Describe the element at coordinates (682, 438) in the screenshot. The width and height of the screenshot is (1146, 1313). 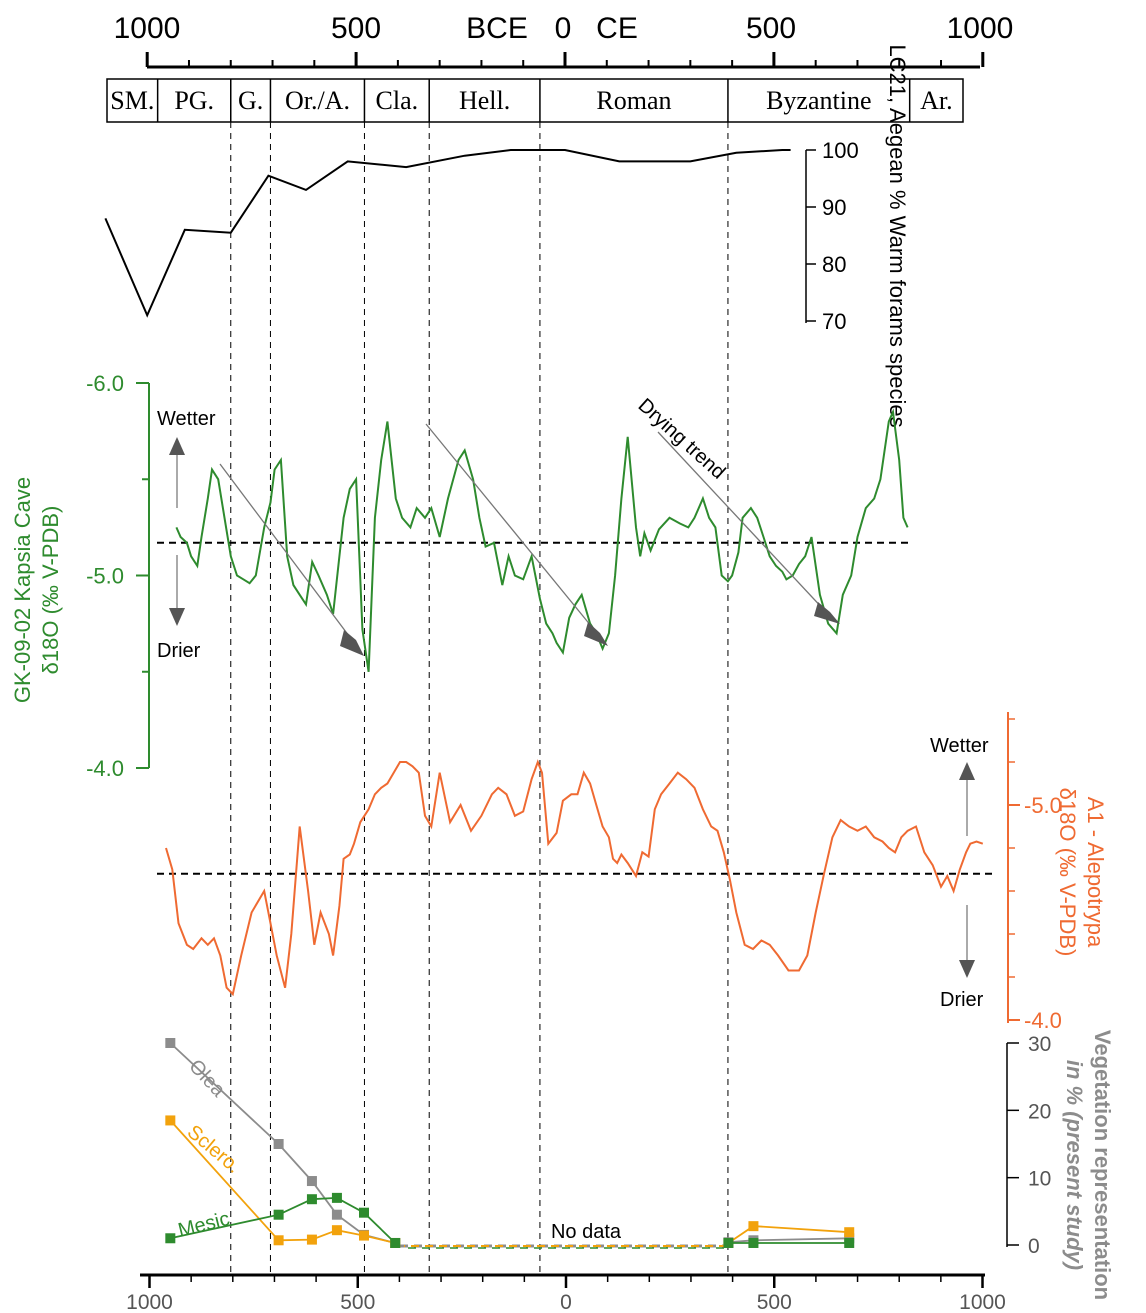
I see `drying-trend-label: Drying trend` at that location.